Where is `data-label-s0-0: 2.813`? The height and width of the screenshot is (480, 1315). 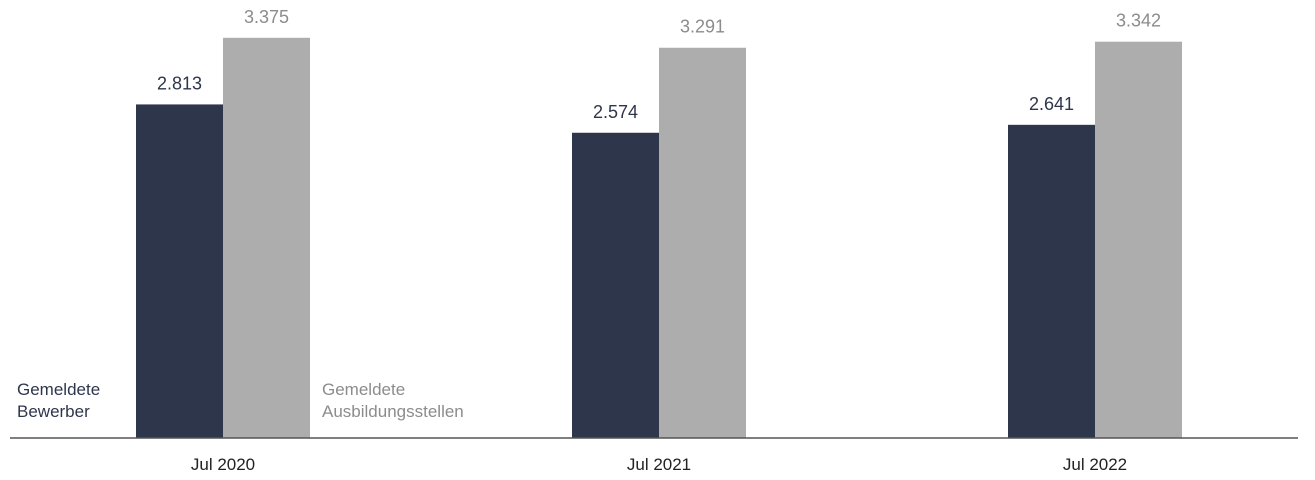
data-label-s0-0: 2.813 is located at coordinates (179, 83).